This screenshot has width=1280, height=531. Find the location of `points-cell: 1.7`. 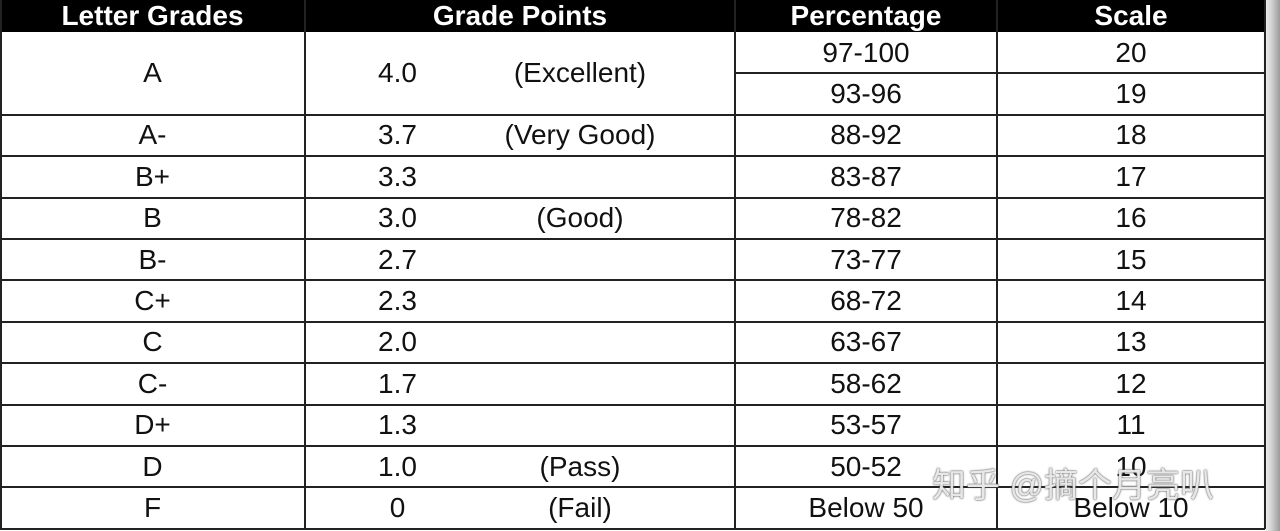

points-cell: 1.7 is located at coordinates (397, 383).